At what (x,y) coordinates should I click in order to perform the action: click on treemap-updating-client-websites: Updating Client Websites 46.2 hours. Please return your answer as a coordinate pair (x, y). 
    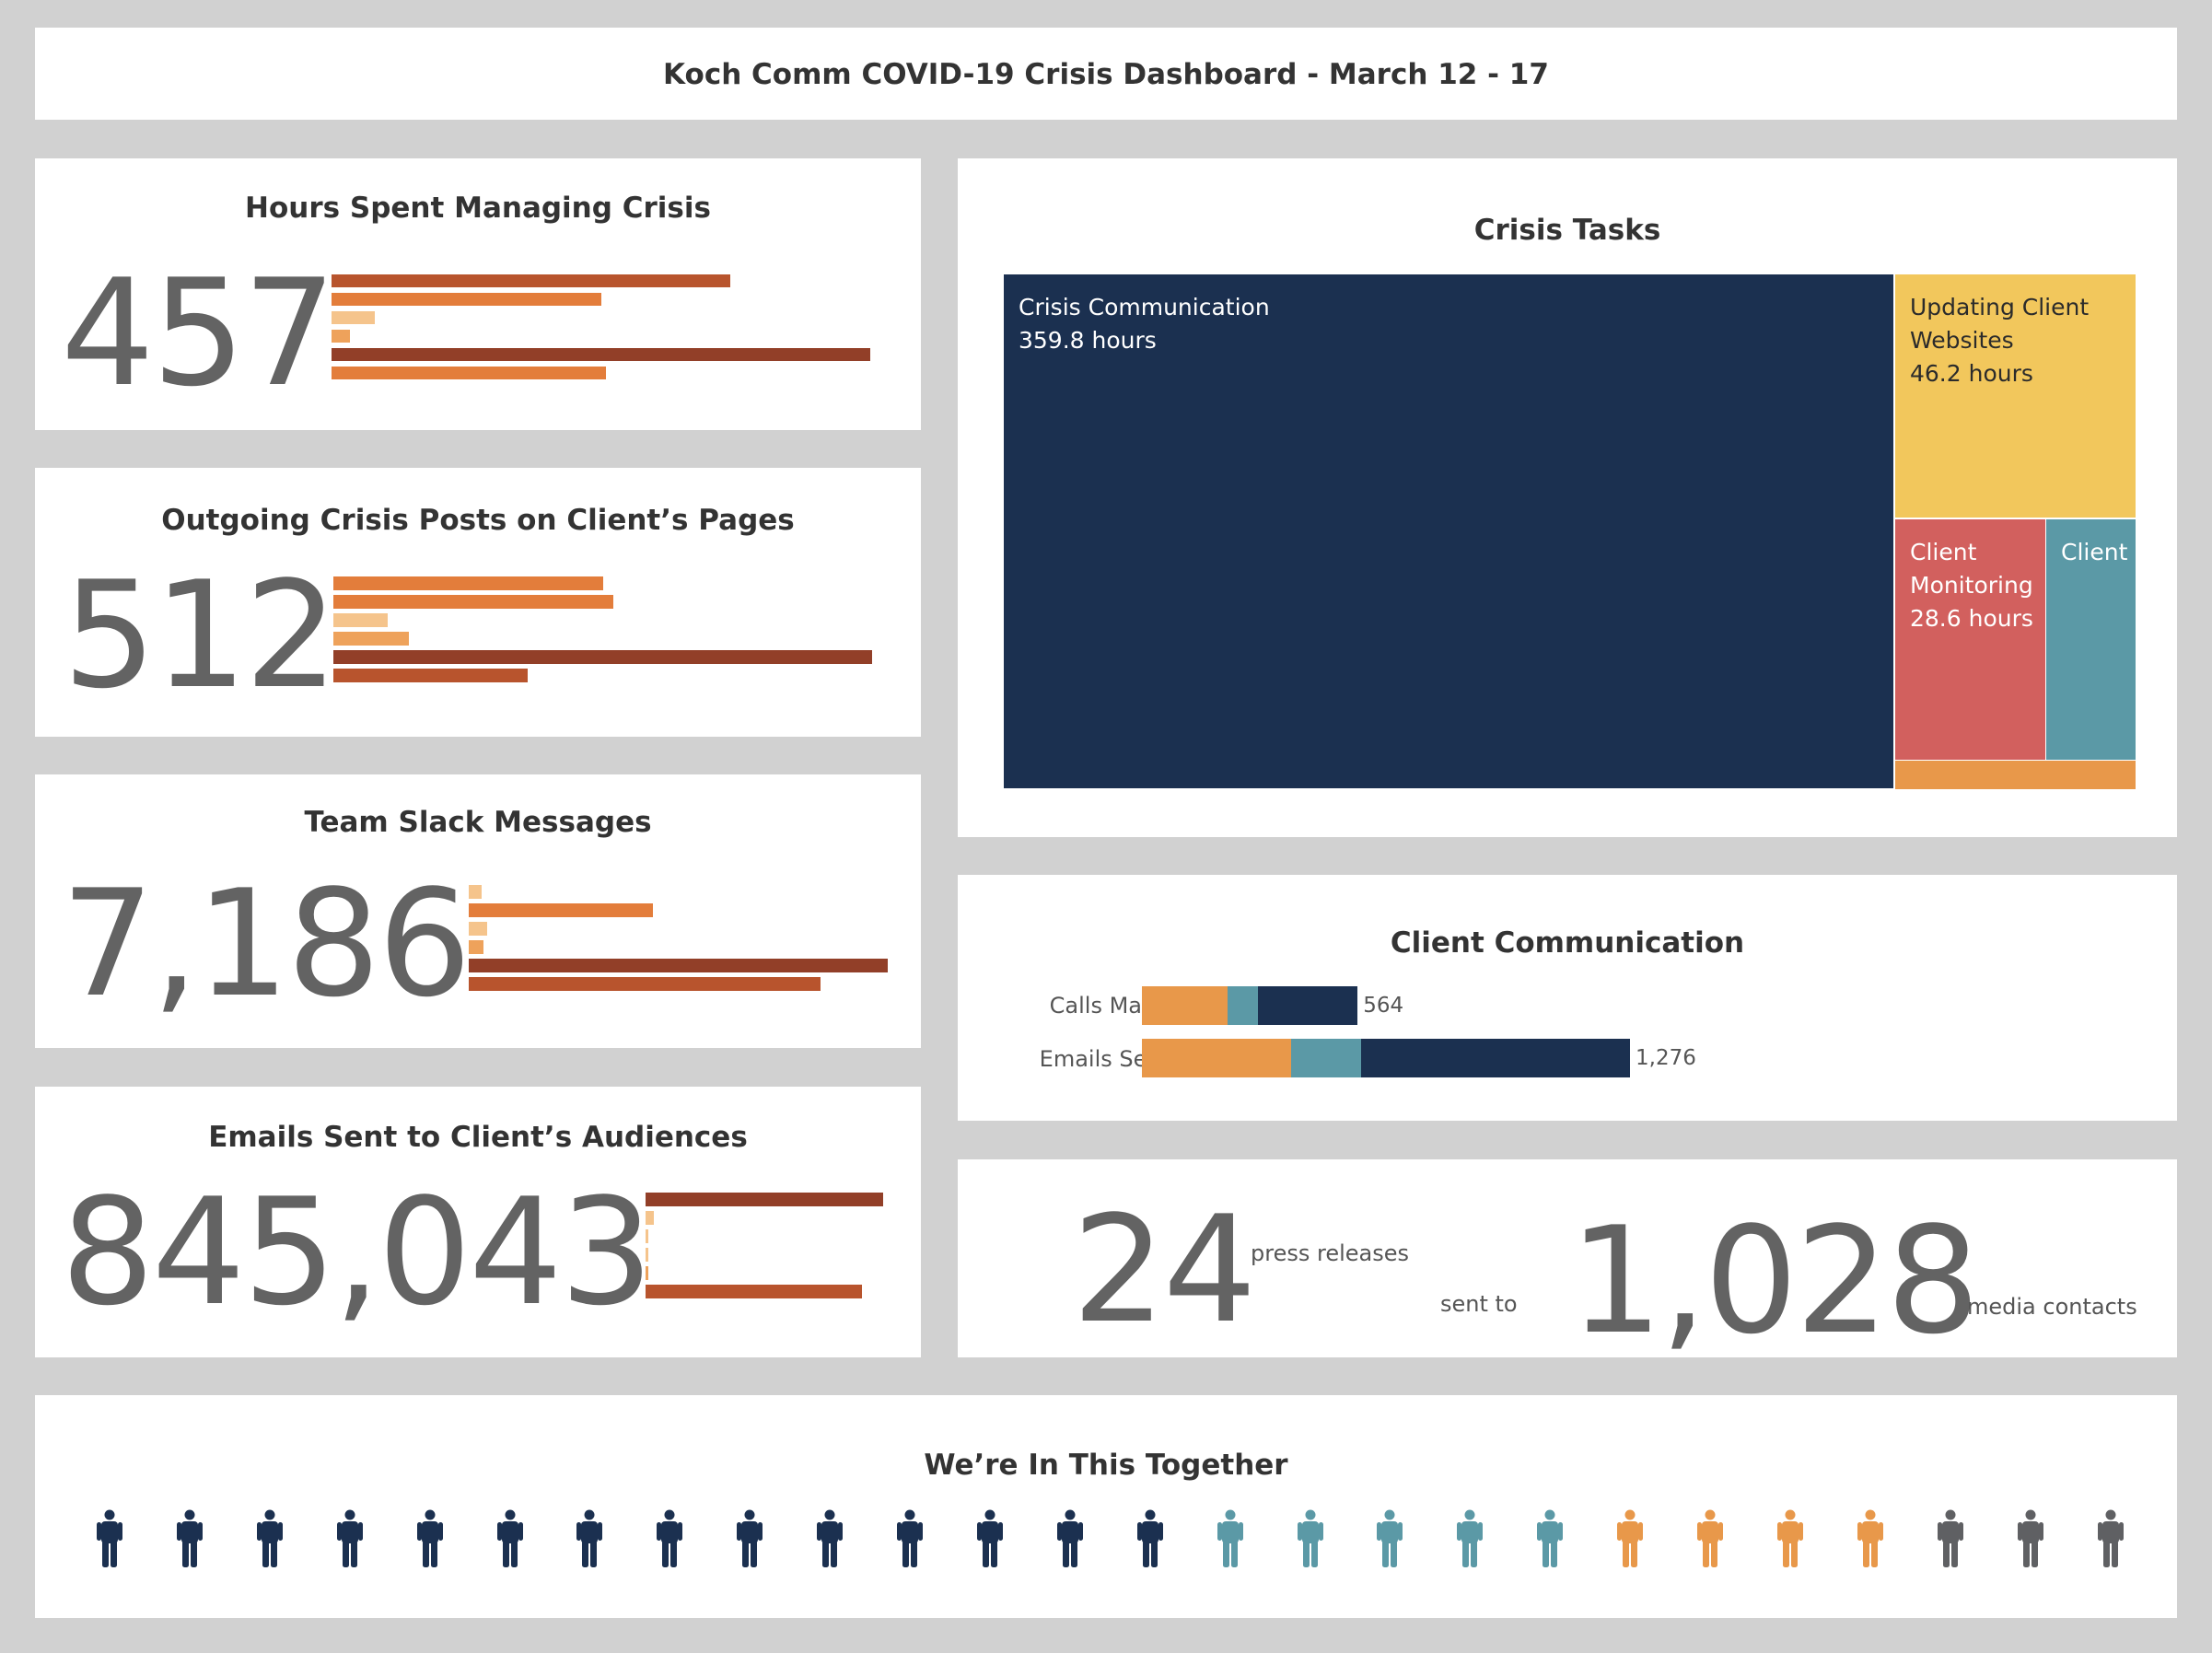
    Looking at the image, I should click on (2017, 397).